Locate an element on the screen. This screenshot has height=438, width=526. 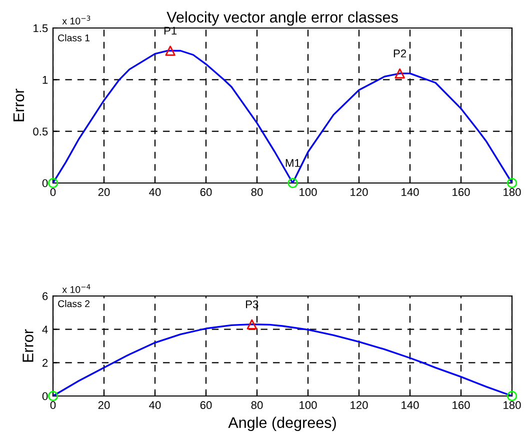
y-tick-label: 2 is located at coordinates (45, 362).